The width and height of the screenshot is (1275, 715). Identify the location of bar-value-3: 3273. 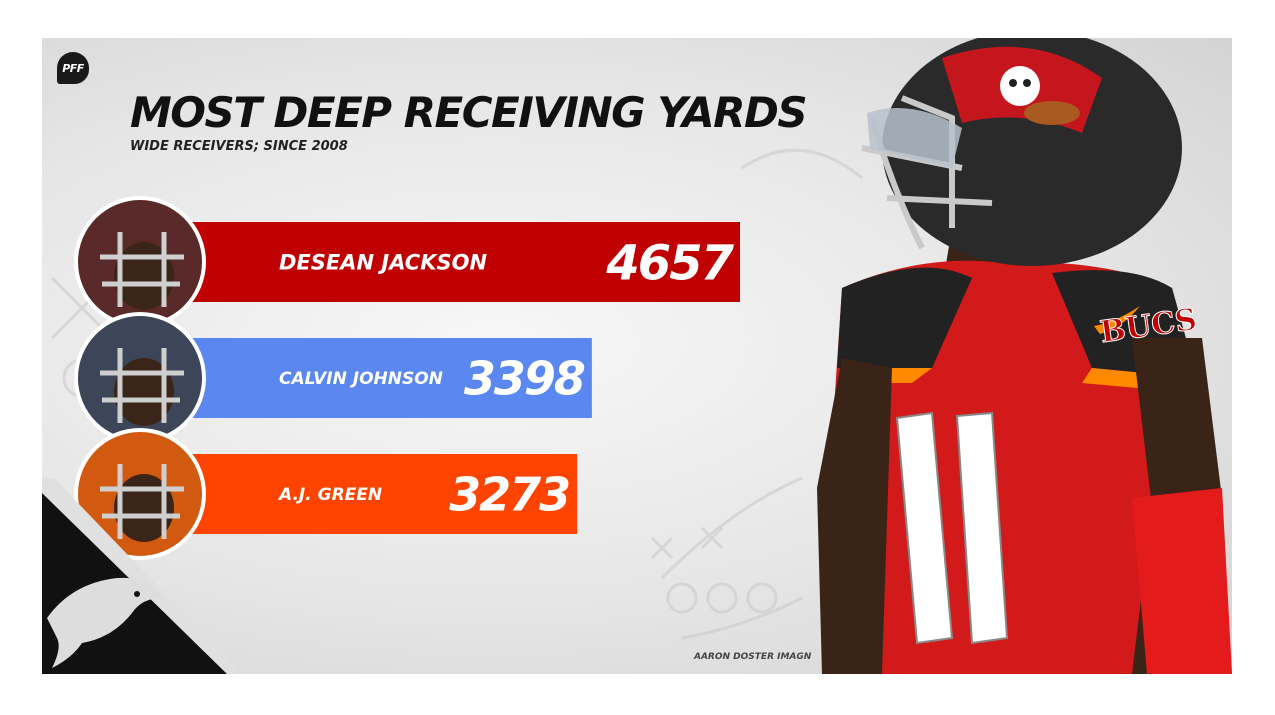
(509, 495).